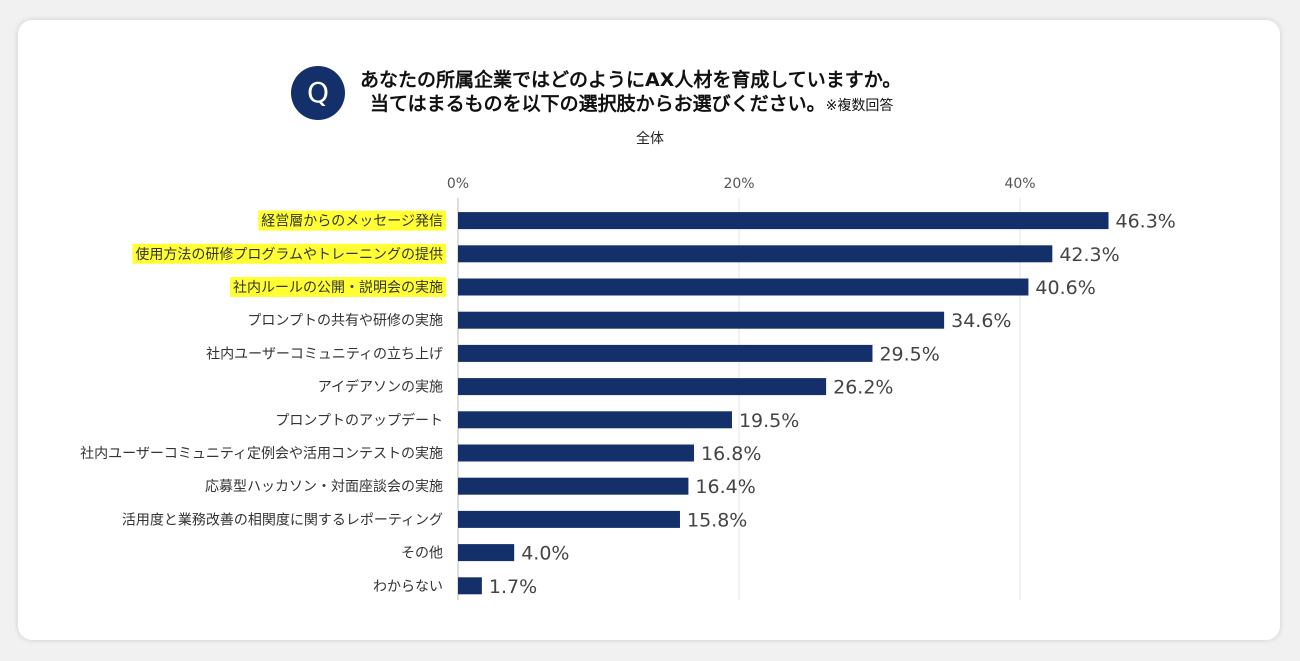 The height and width of the screenshot is (661, 1300). Describe the element at coordinates (324, 487) in the screenshot. I see `category-label: 応募型ハッカソン・対面座談会の実施` at that location.